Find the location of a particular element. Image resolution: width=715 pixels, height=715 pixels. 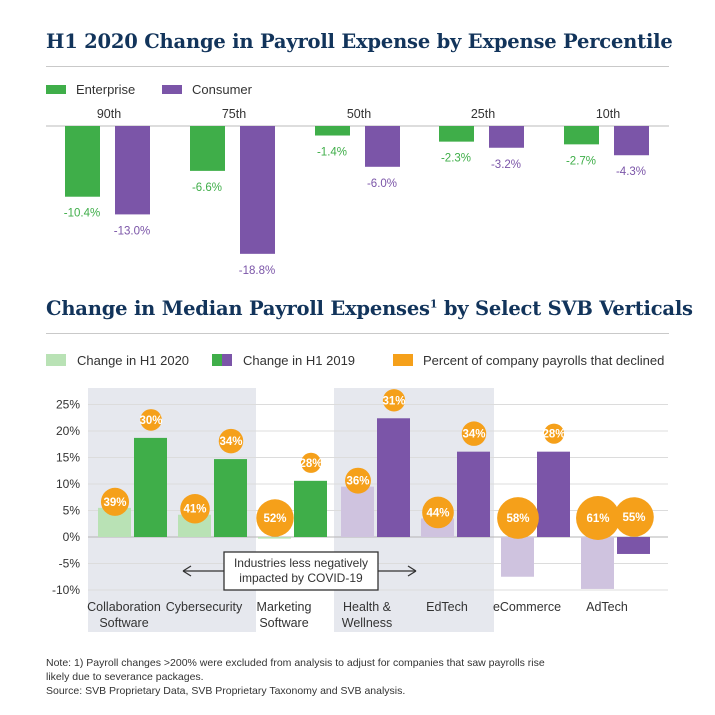

category-label: Collaboration is located at coordinates (124, 607).